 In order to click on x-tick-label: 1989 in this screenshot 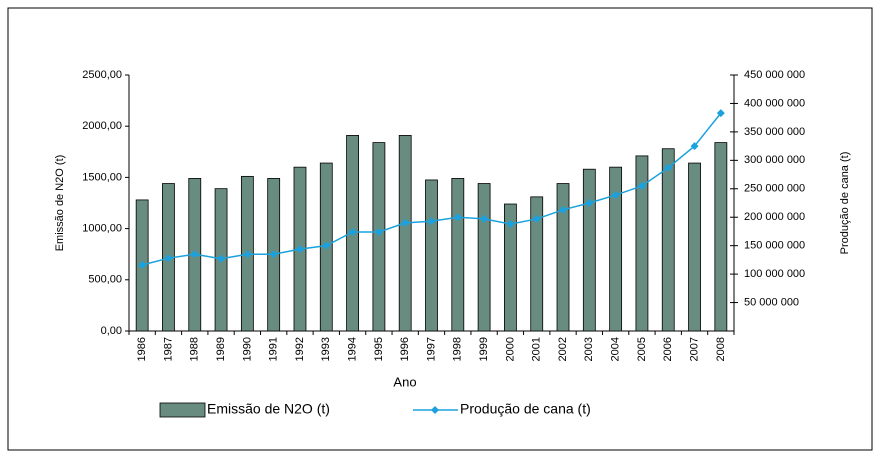, I will do `click(221, 349)`.